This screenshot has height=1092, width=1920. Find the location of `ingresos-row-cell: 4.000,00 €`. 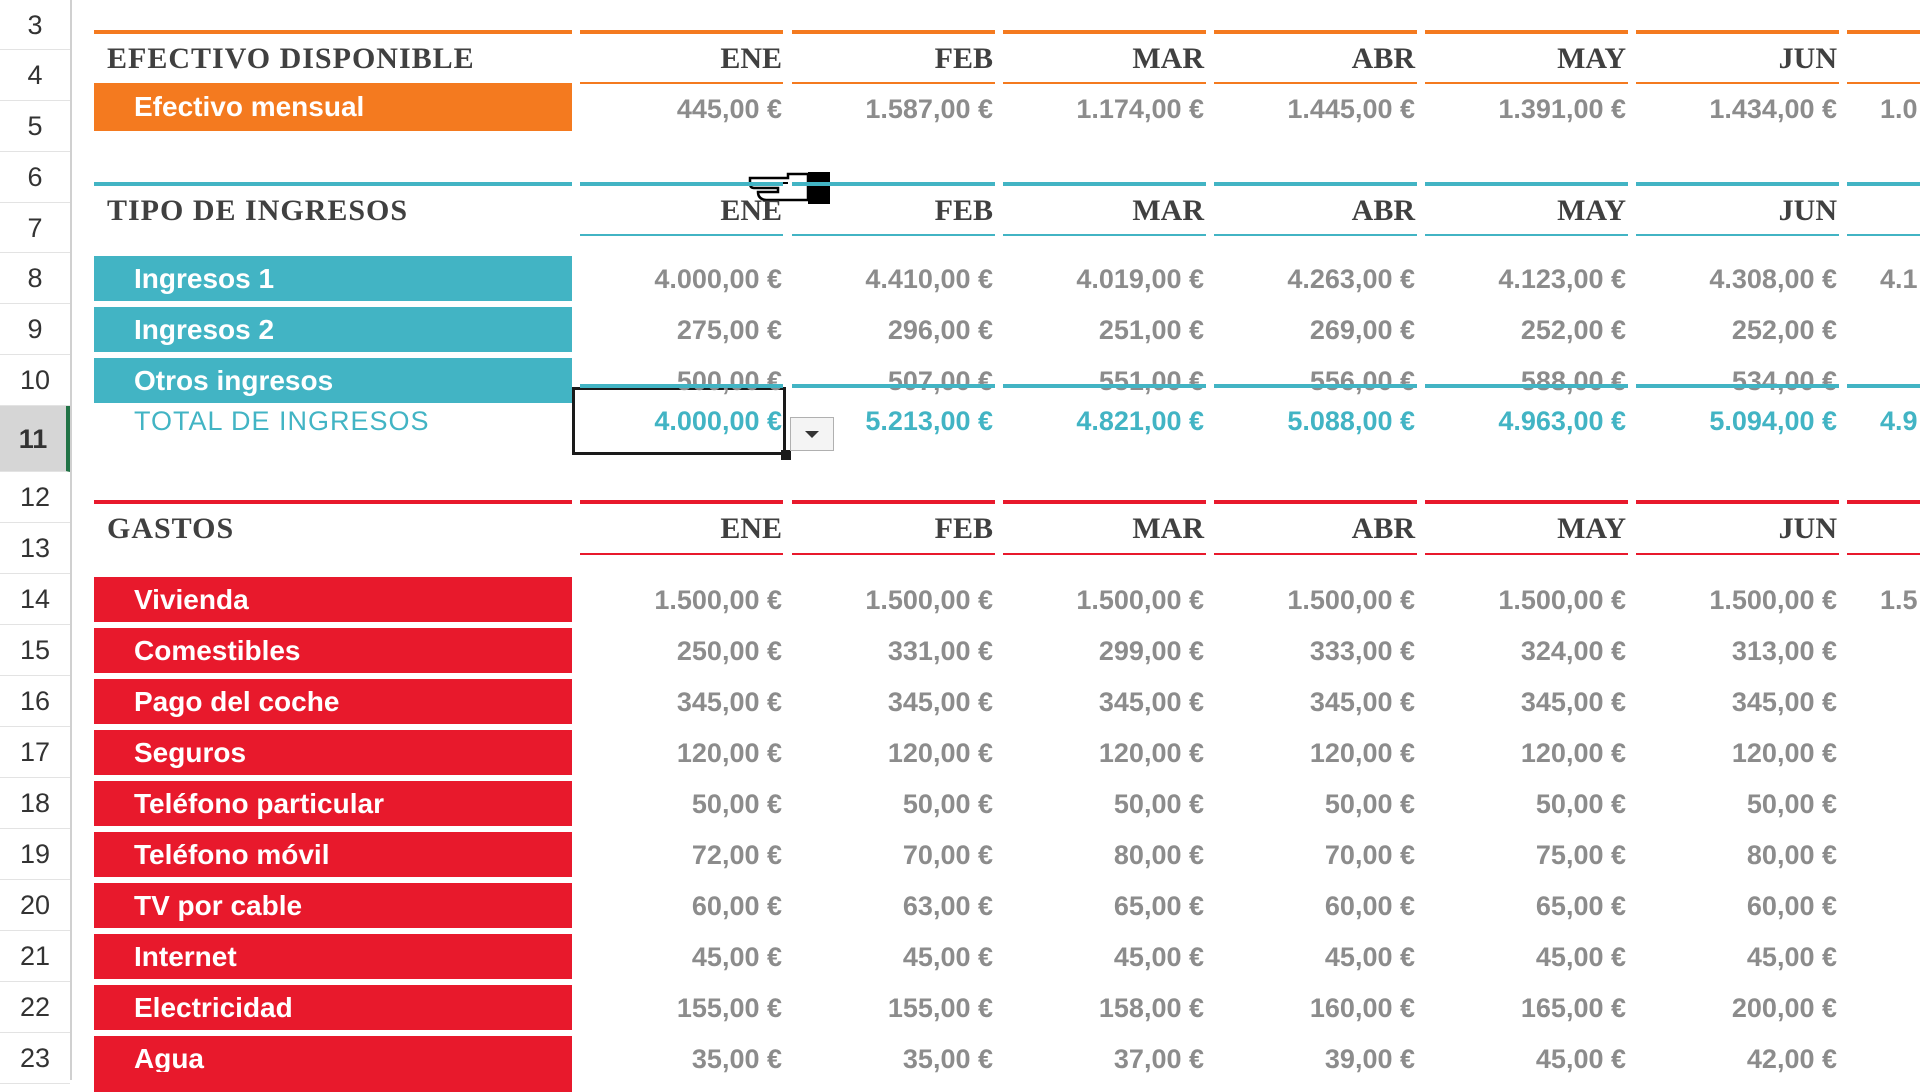

ingresos-row-cell: 4.000,00 € is located at coordinates (718, 279).